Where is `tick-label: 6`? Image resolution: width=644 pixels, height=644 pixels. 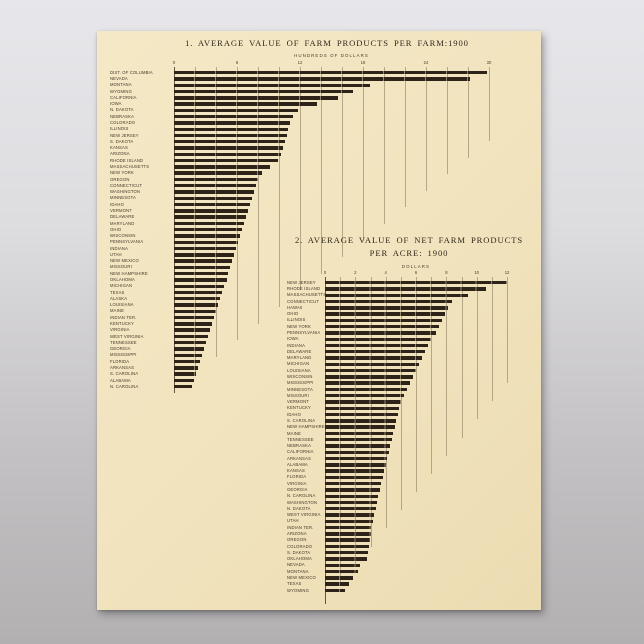 tick-label: 6 is located at coordinates (416, 272).